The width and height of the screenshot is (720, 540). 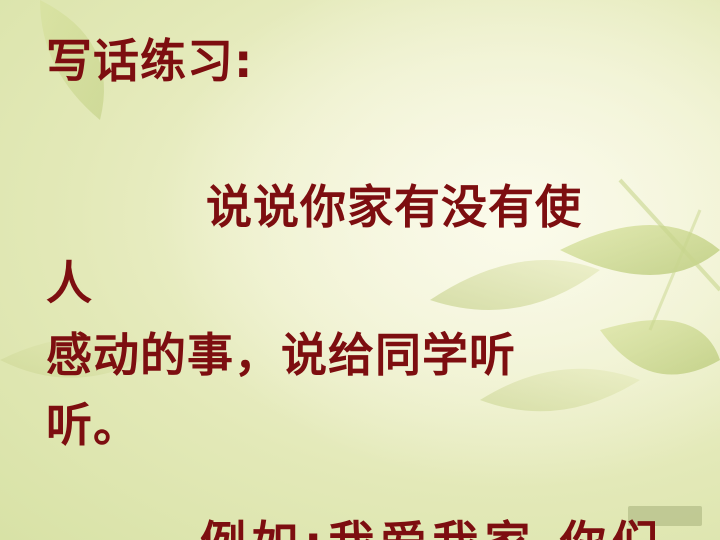 What do you see at coordinates (281, 355) in the screenshot?
I see `paragraph-line: 感动的事，说给同学听` at bounding box center [281, 355].